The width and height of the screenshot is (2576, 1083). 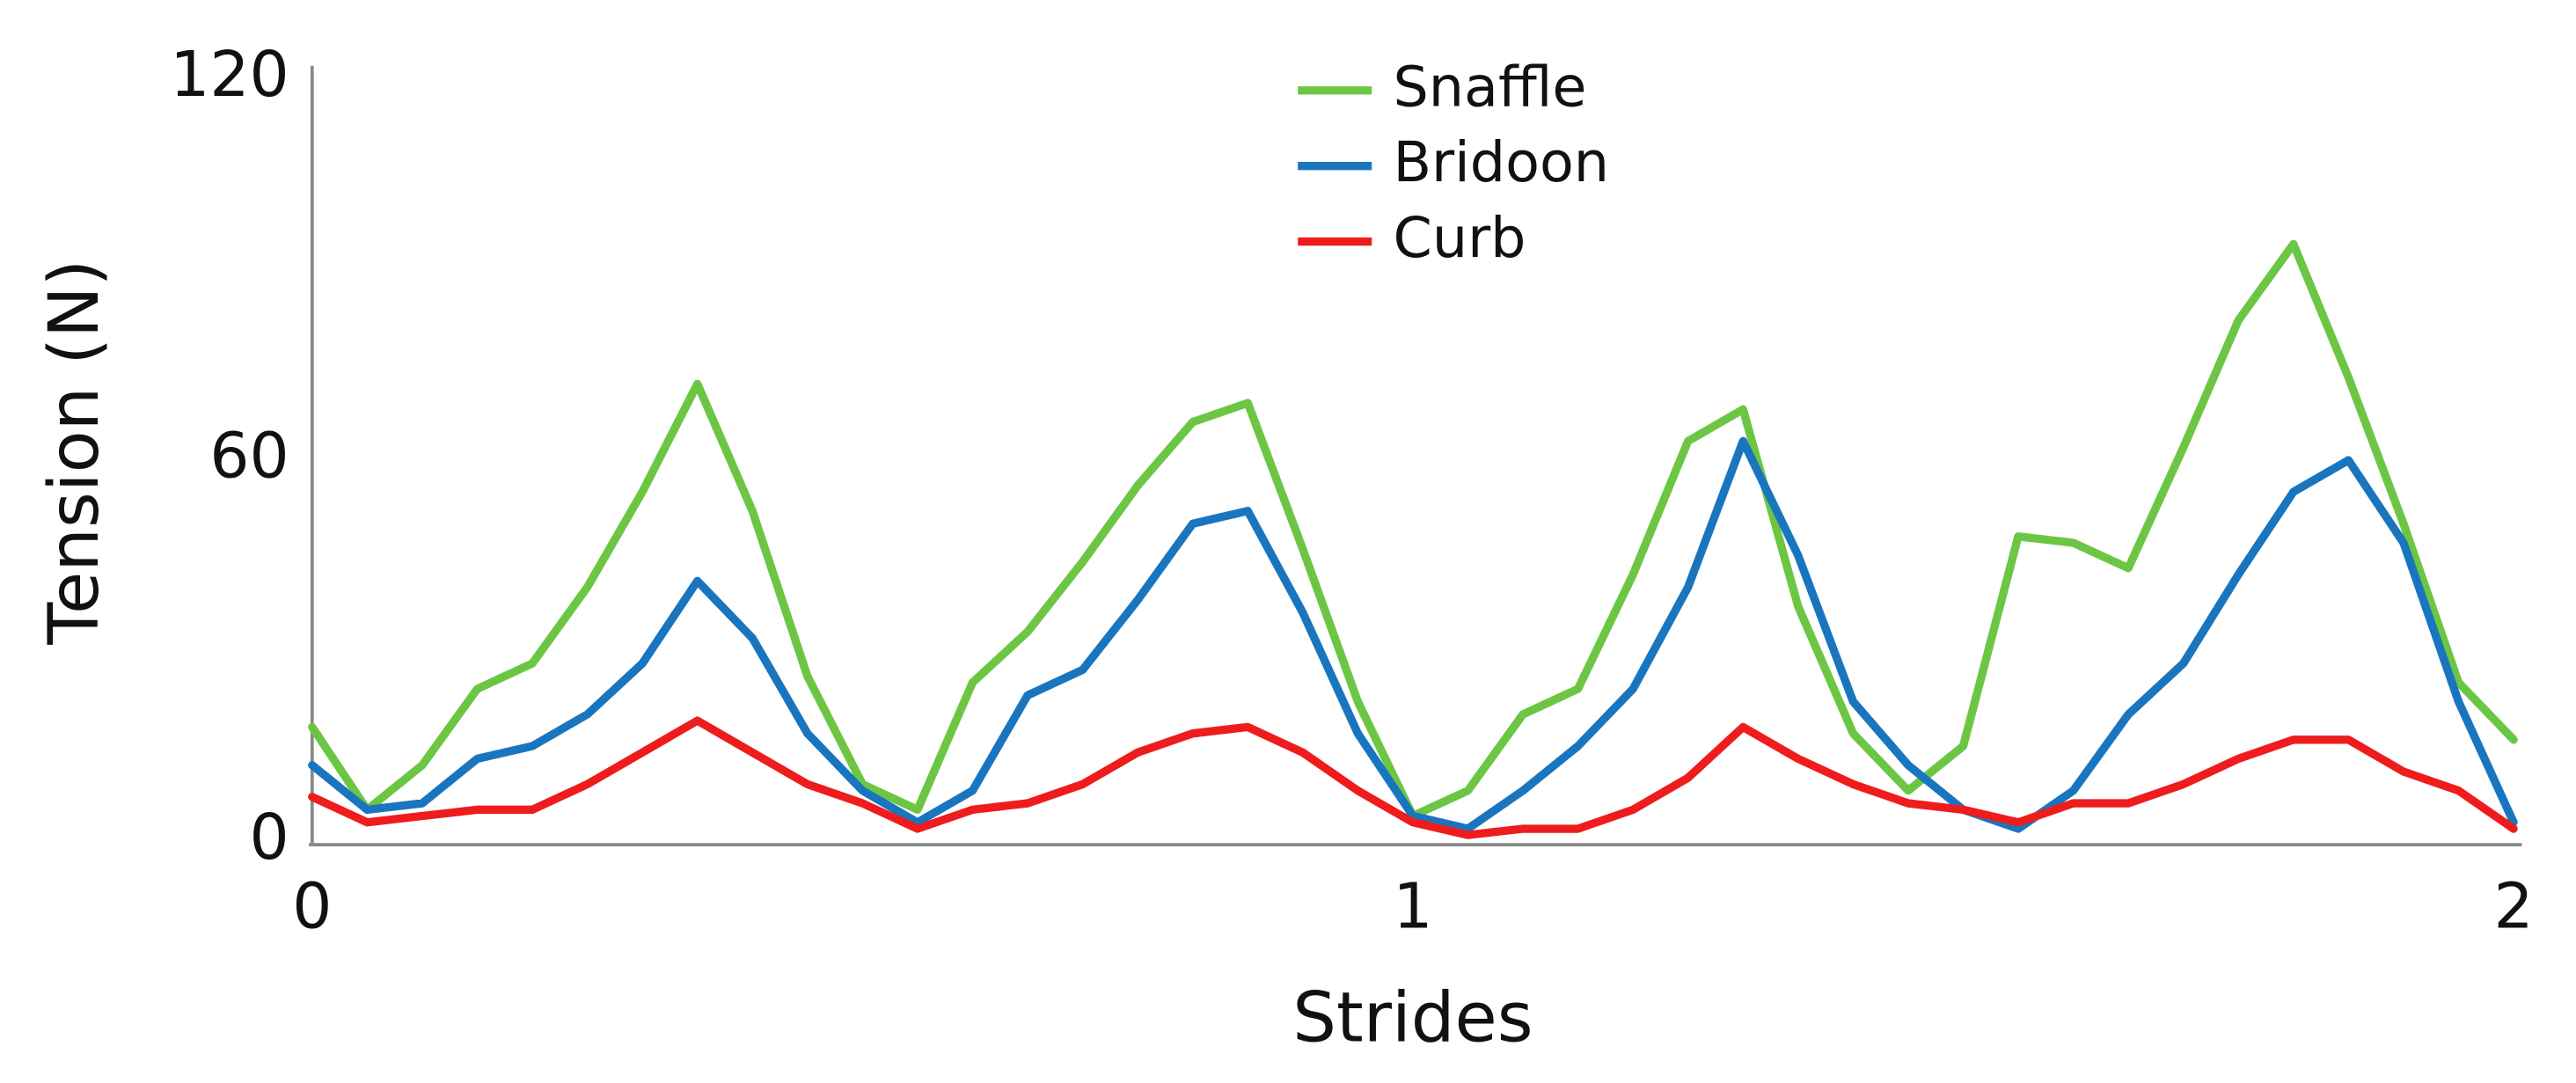 What do you see at coordinates (2513, 905) in the screenshot?
I see `x-tick-label: 2` at bounding box center [2513, 905].